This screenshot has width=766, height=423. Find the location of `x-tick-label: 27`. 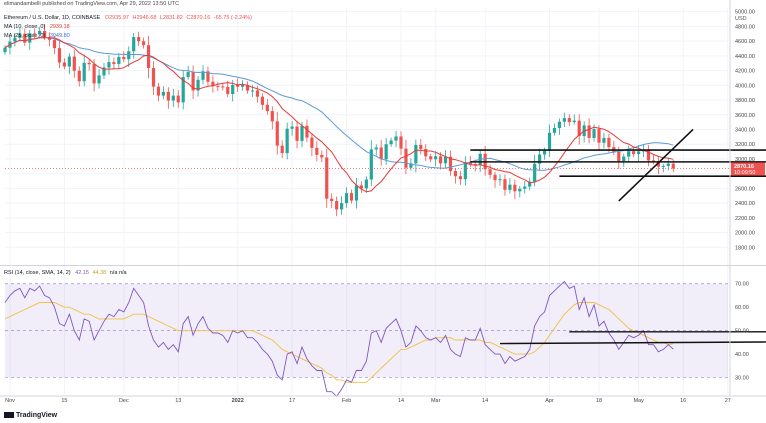

x-tick-label: 27 is located at coordinates (728, 401).